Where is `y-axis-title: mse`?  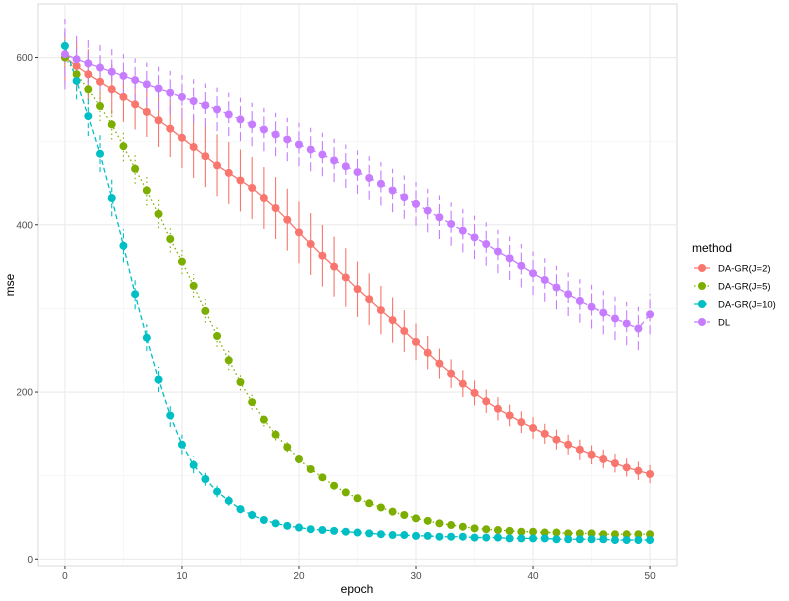 y-axis-title: mse is located at coordinates (10, 284).